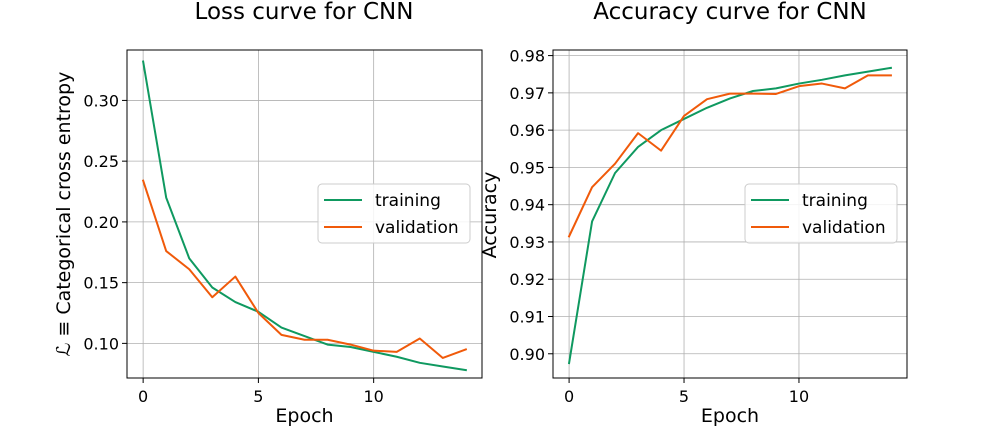 The height and width of the screenshot is (432, 1008). Describe the element at coordinates (527, 167) in the screenshot. I see `y-tick-label: 0.95` at that location.